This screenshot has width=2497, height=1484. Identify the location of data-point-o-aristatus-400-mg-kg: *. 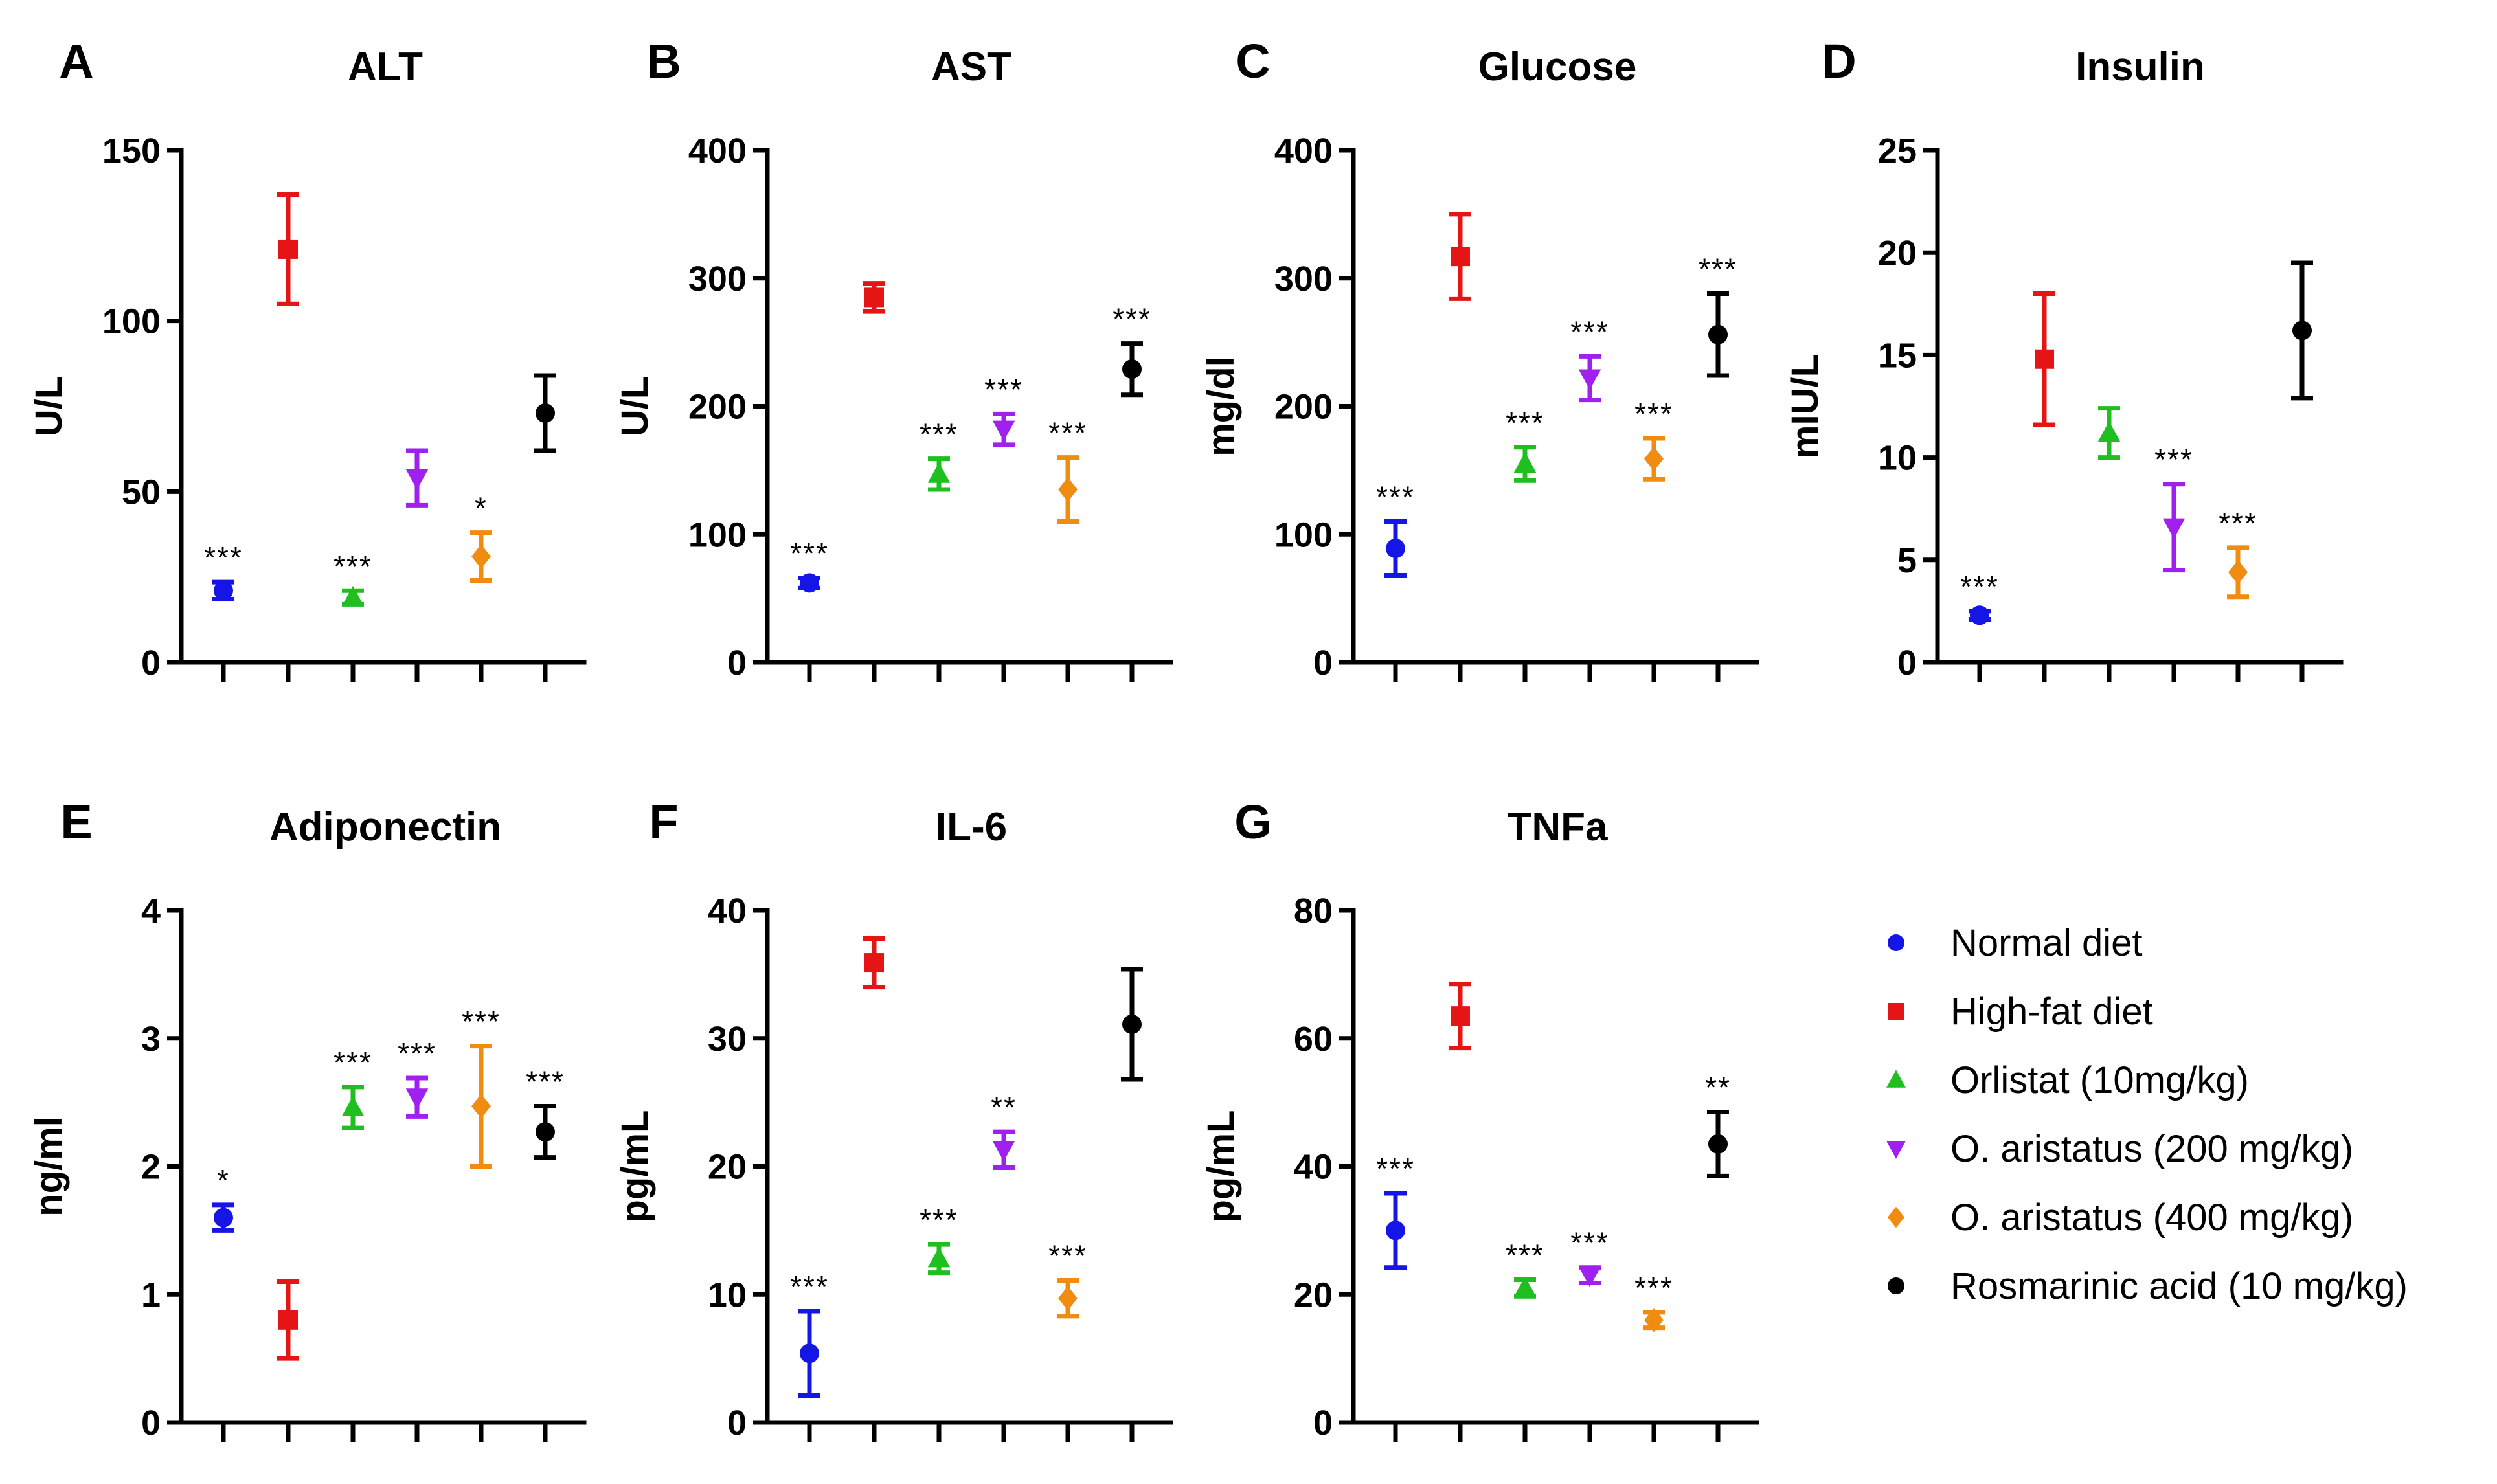
(481, 537).